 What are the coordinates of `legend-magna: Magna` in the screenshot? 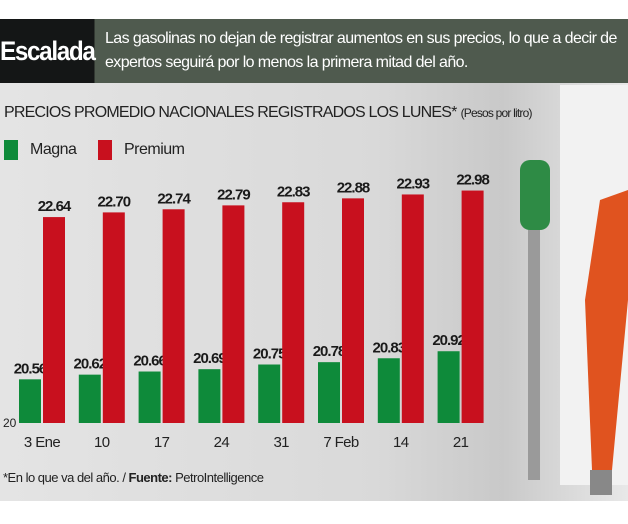 It's located at (40, 150).